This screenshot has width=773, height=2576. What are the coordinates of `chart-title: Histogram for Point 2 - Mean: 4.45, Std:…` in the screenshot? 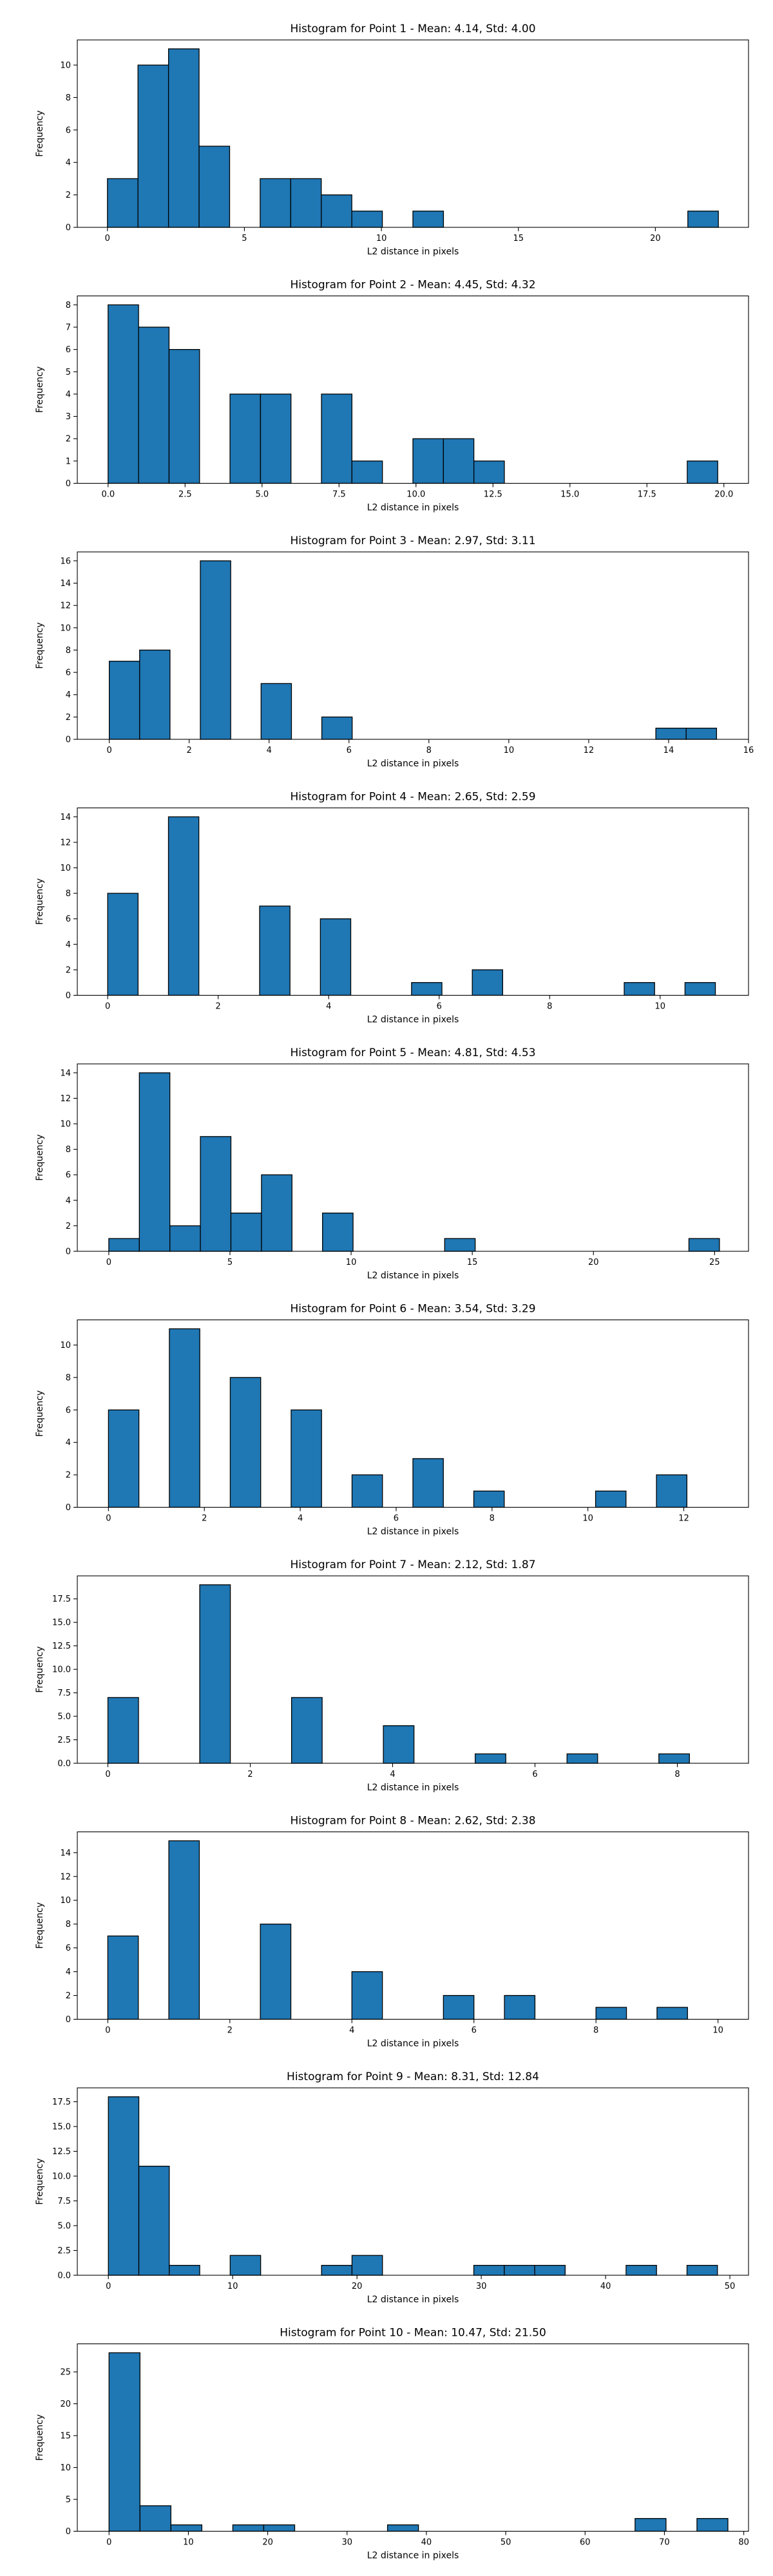 It's located at (413, 285).